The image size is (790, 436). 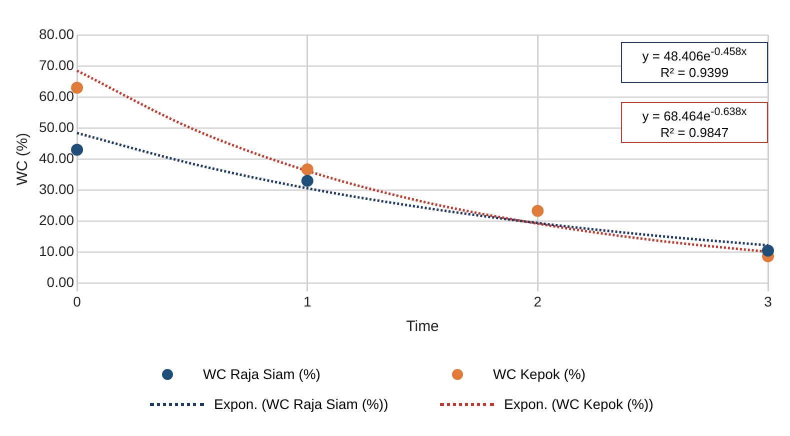 I want to click on y-tick-label: 30.00, so click(x=56, y=188).